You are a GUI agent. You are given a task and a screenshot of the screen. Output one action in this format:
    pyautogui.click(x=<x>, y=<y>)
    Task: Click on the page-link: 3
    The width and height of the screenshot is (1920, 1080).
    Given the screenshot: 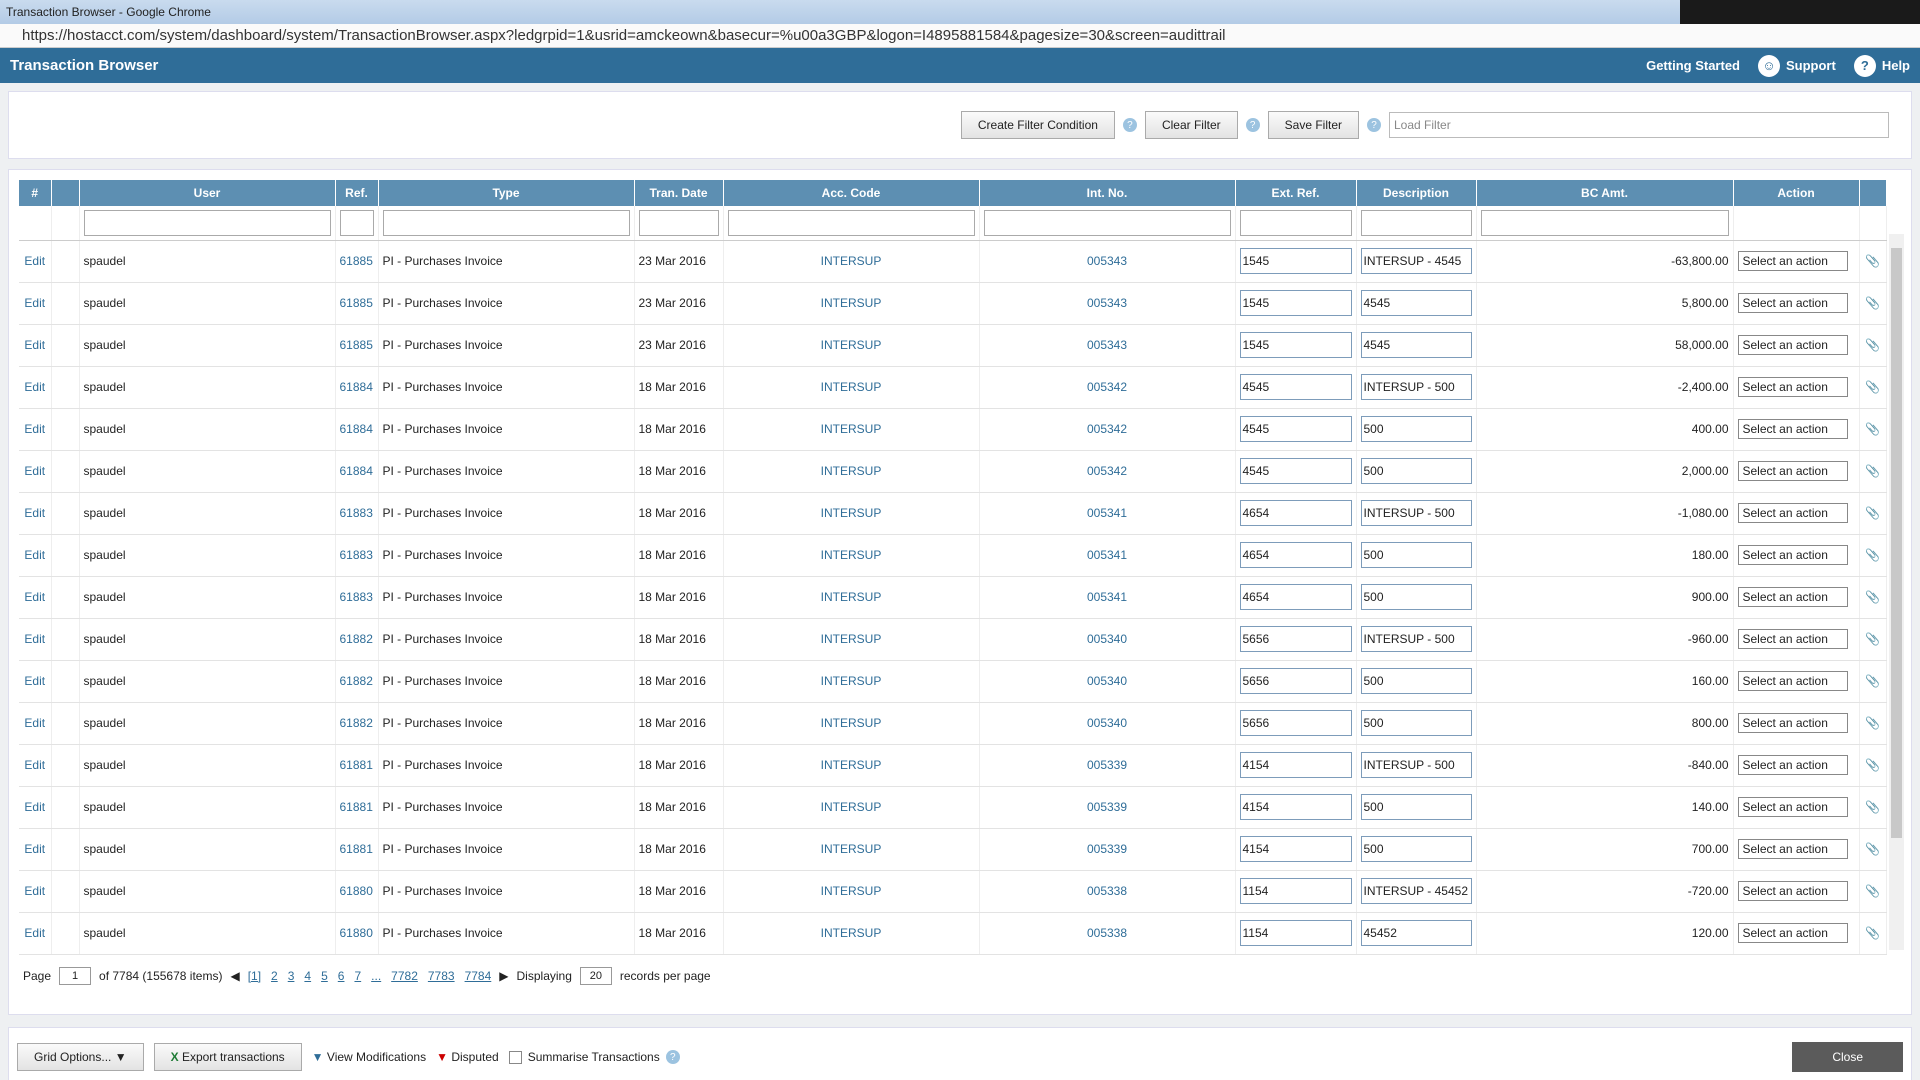 What is the action you would take?
    pyautogui.click(x=291, y=975)
    